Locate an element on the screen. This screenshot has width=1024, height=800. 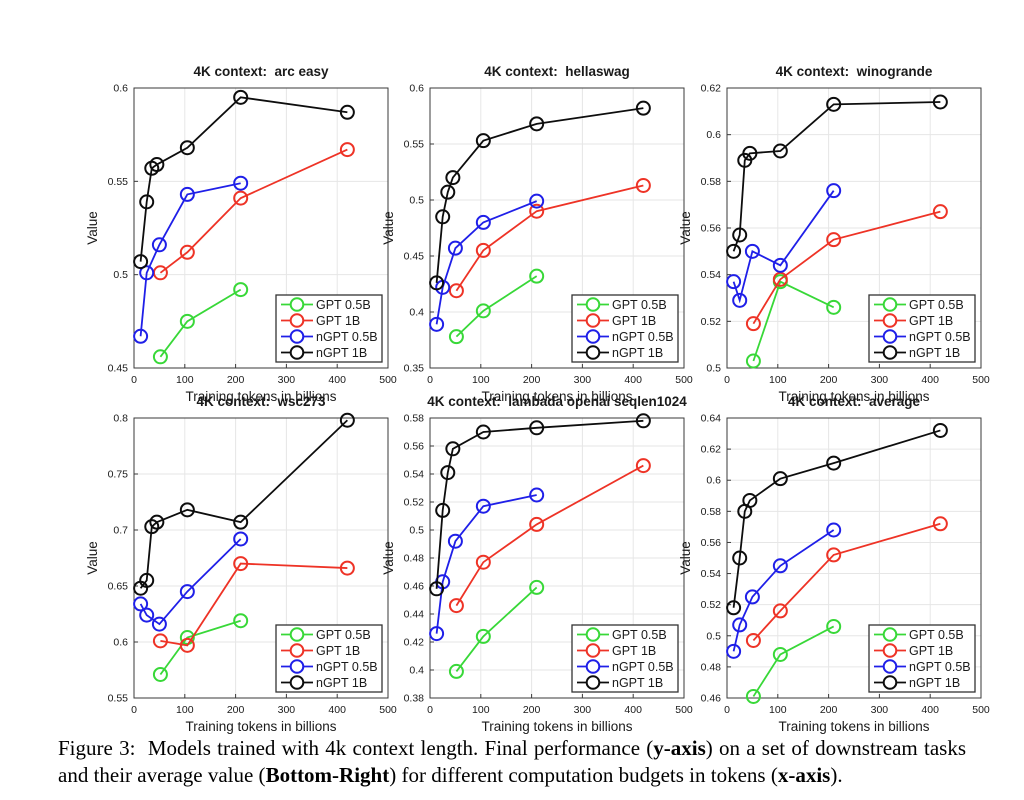
y-tick-label: 0.75 is located at coordinates (118, 475).